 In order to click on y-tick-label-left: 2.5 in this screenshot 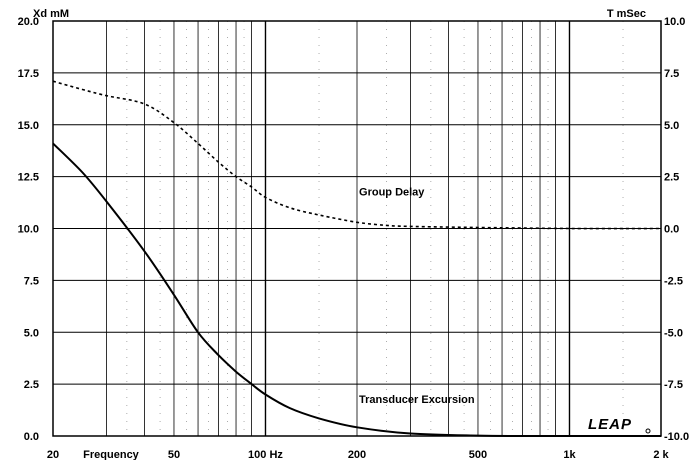, I will do `click(31, 385)`.